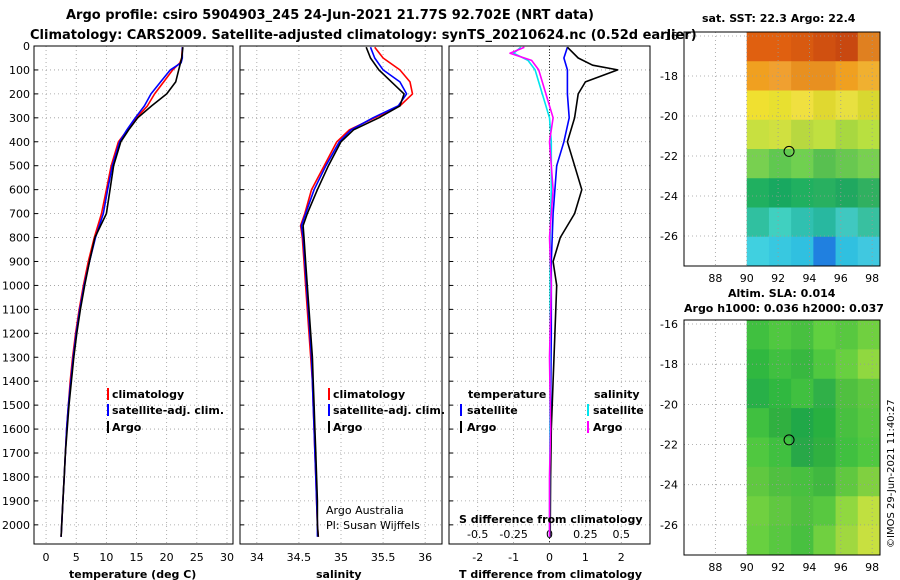 The height and width of the screenshot is (580, 900). I want to click on argo-australia-note: Argo Australia, so click(365, 510).